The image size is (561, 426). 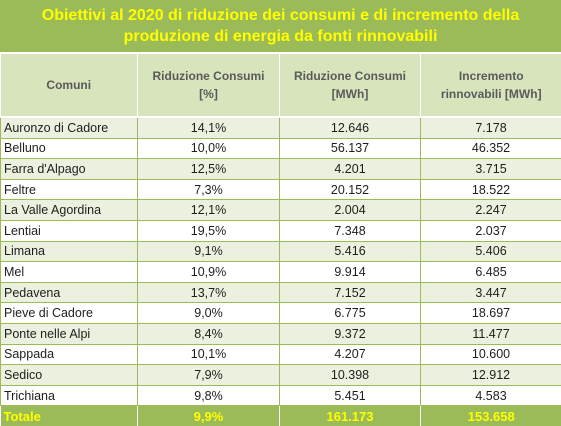 I want to click on header-riduzione-percent-line1: Riduzione Consumi, so click(x=208, y=76).